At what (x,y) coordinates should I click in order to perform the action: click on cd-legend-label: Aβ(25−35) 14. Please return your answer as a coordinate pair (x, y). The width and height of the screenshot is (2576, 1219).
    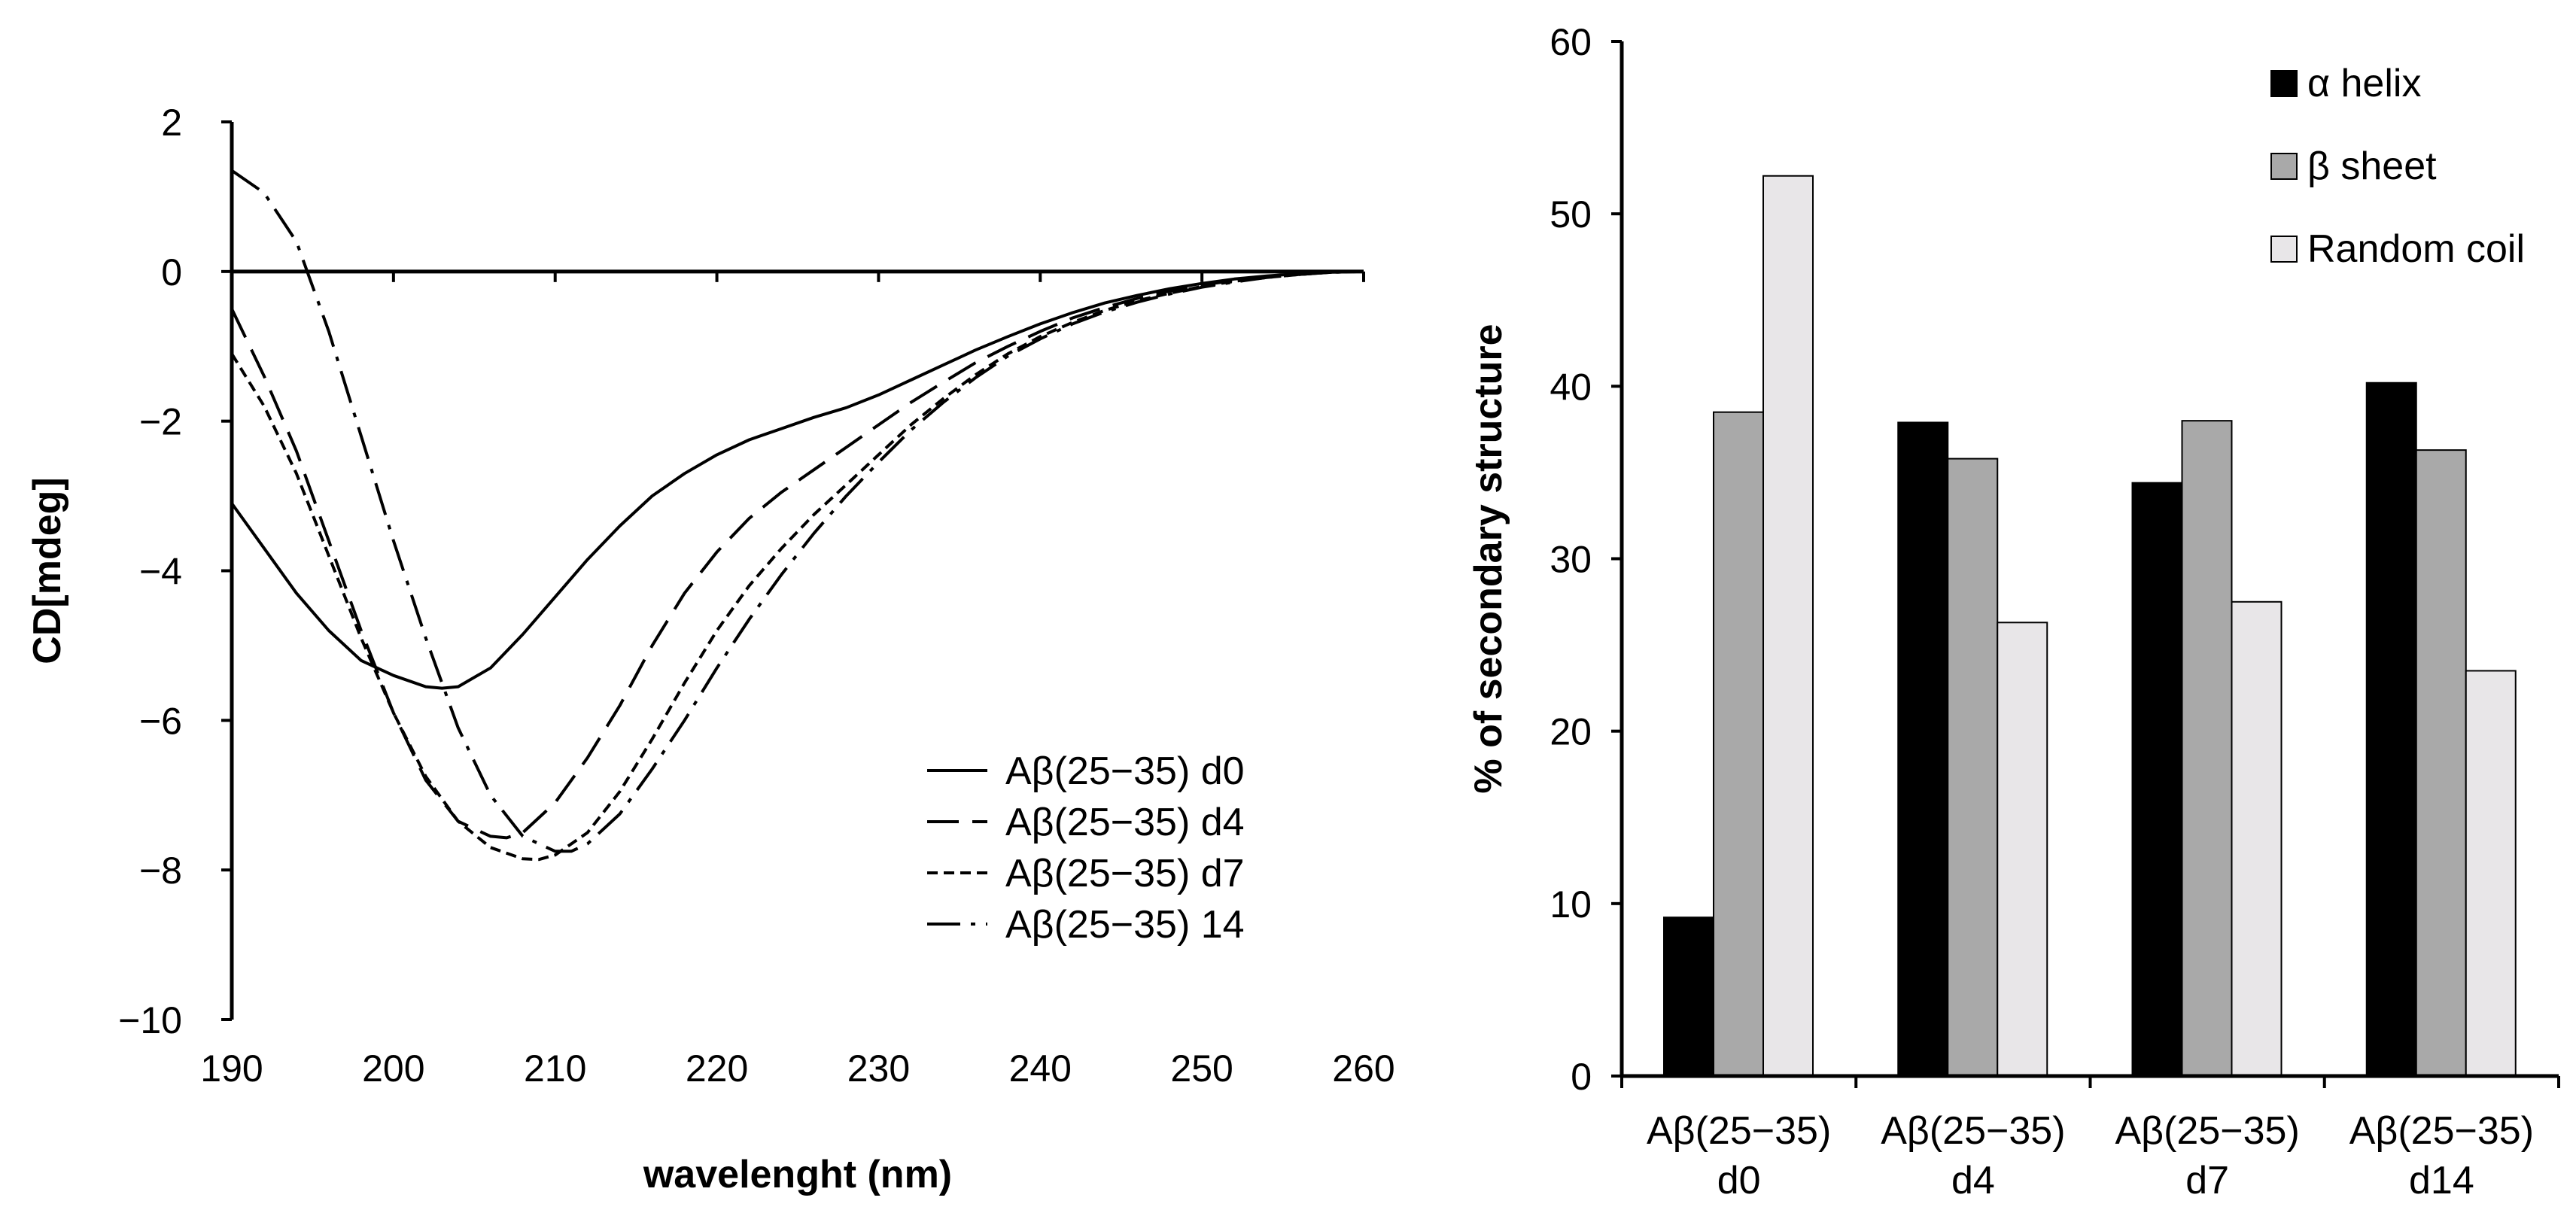
    Looking at the image, I should click on (1125, 925).